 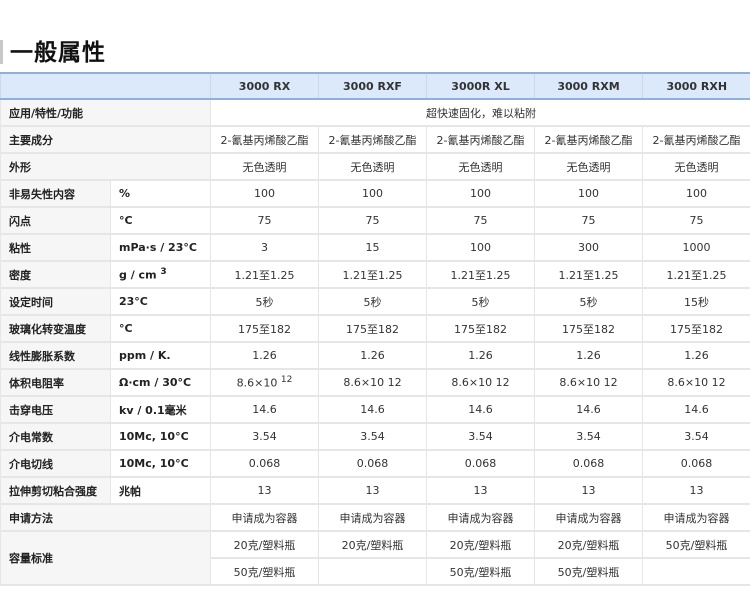 I want to click on table-row: 闪点 °C 75 75 75 75 75, so click(x=375, y=221).